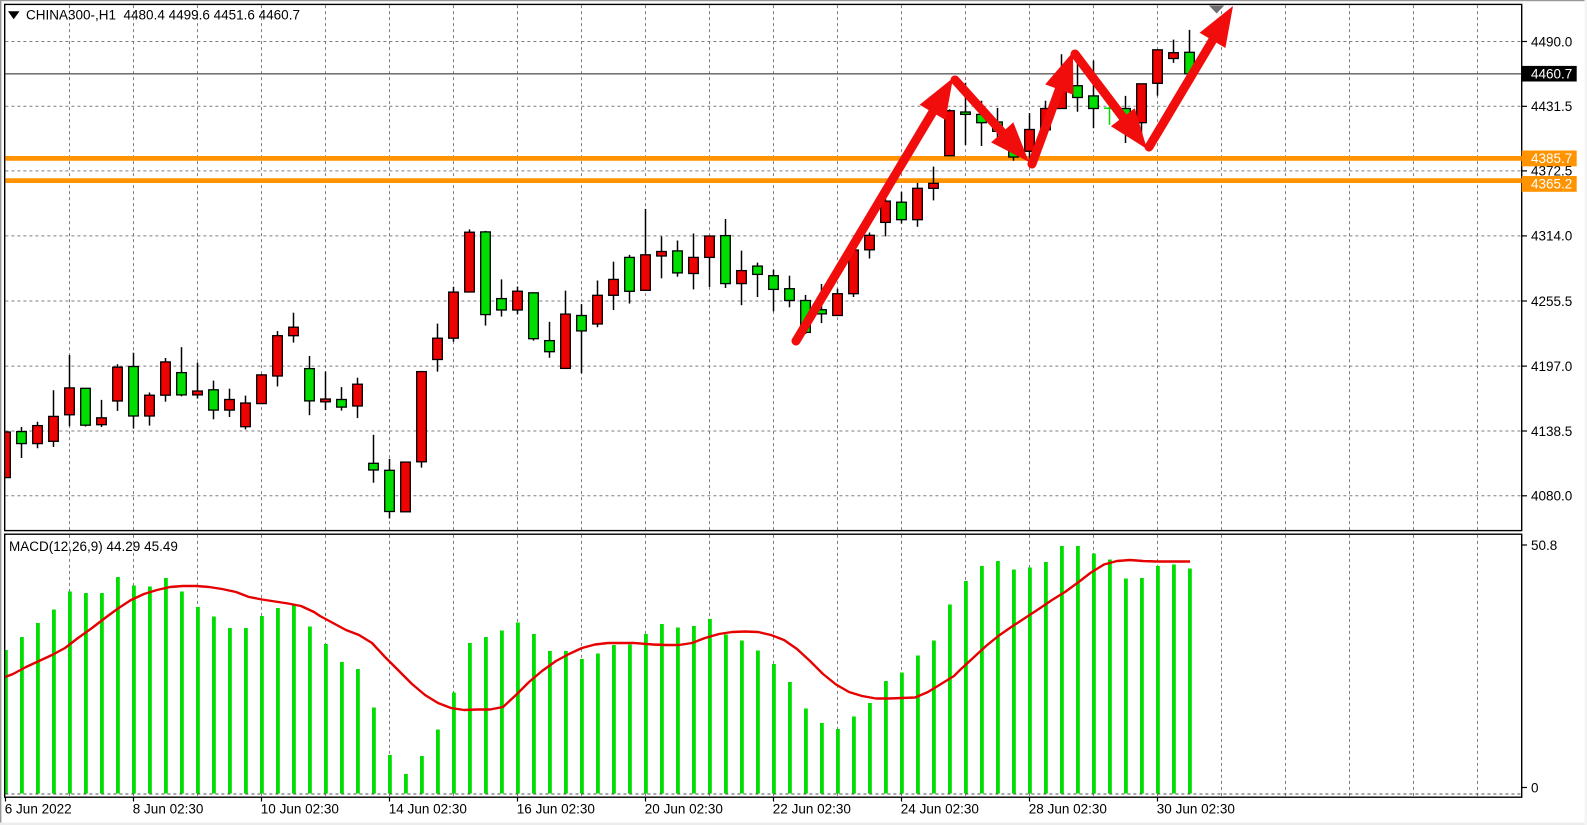 This screenshot has height=825, width=1587. Describe the element at coordinates (1551, 496) in the screenshot. I see `svg-text: 4080.0` at that location.